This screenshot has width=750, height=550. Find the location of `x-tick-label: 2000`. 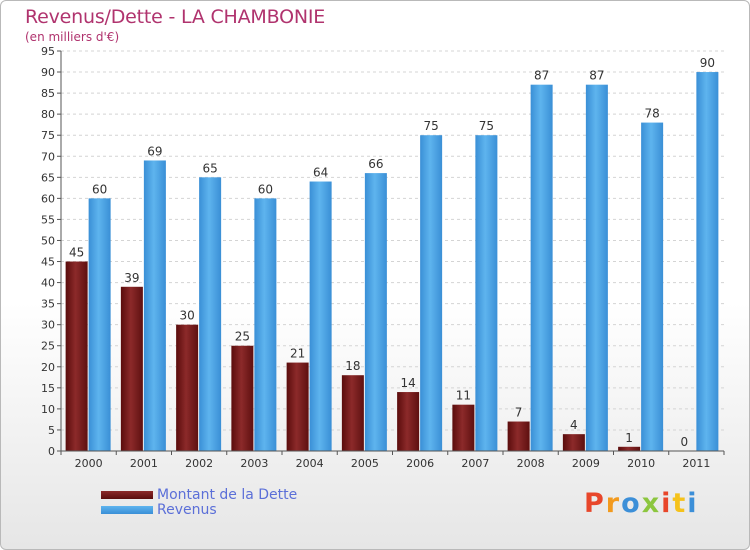

x-tick-label: 2000 is located at coordinates (89, 463).